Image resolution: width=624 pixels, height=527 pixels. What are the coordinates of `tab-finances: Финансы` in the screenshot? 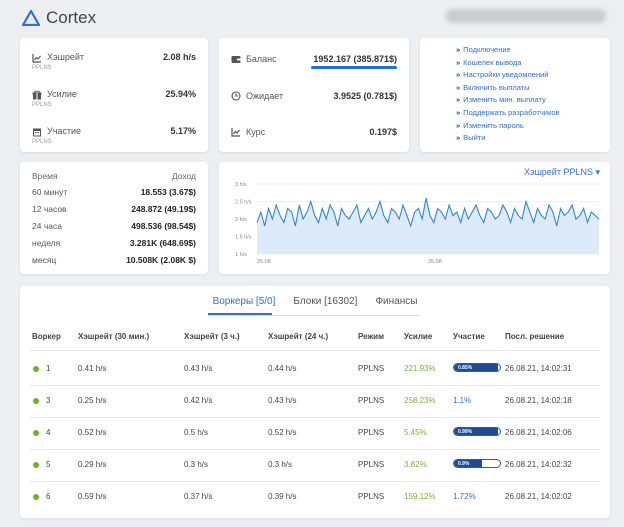 It's located at (396, 301).